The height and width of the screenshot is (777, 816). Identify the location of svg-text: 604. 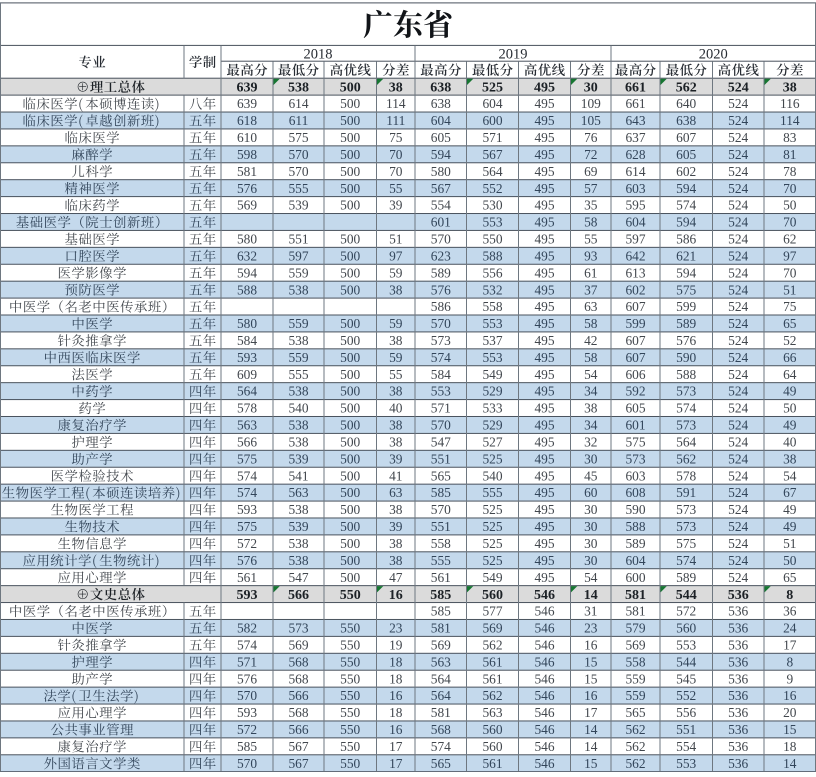
(635, 222).